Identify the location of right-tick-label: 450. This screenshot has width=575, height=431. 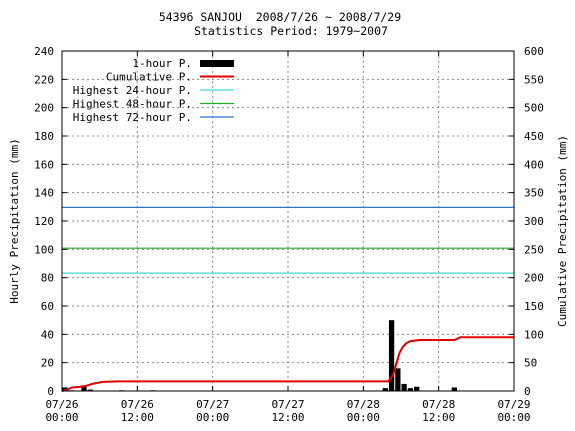
(534, 136).